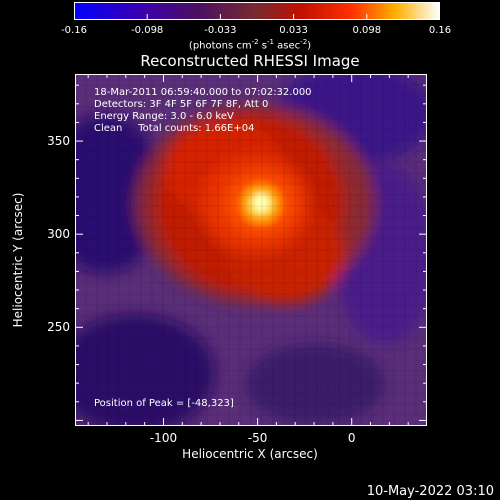  I want to click on x-axis-label: Heliocentric X (arcsec), so click(250, 454).